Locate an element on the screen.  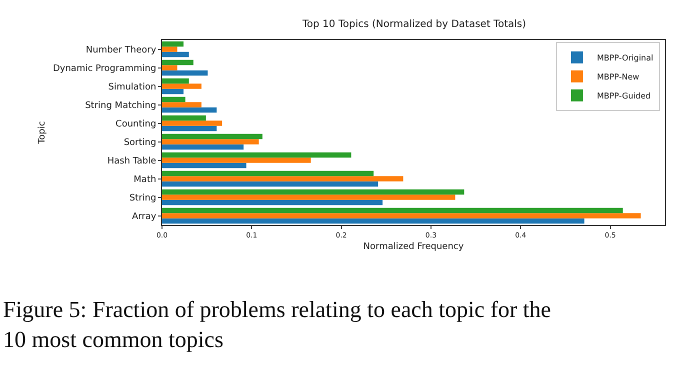
y-tick-label: Array is located at coordinates (144, 217).